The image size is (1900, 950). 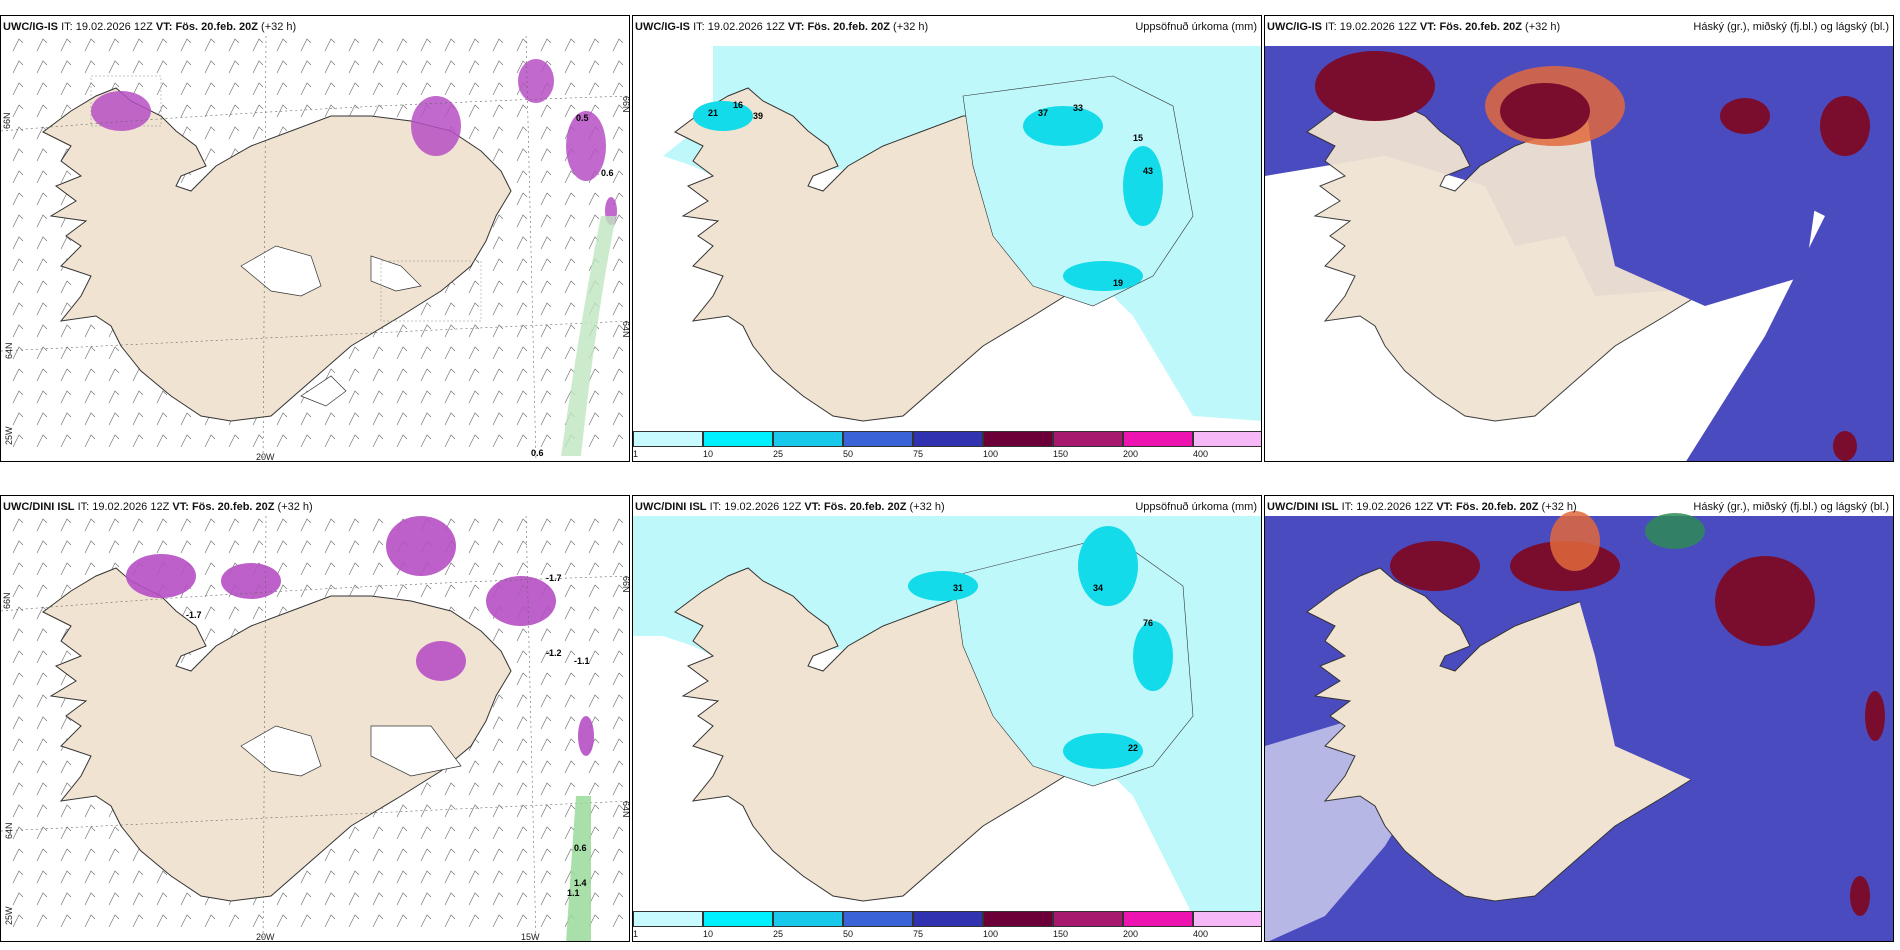 What do you see at coordinates (573, 893) in the screenshot?
I see `value-label: 1.1` at bounding box center [573, 893].